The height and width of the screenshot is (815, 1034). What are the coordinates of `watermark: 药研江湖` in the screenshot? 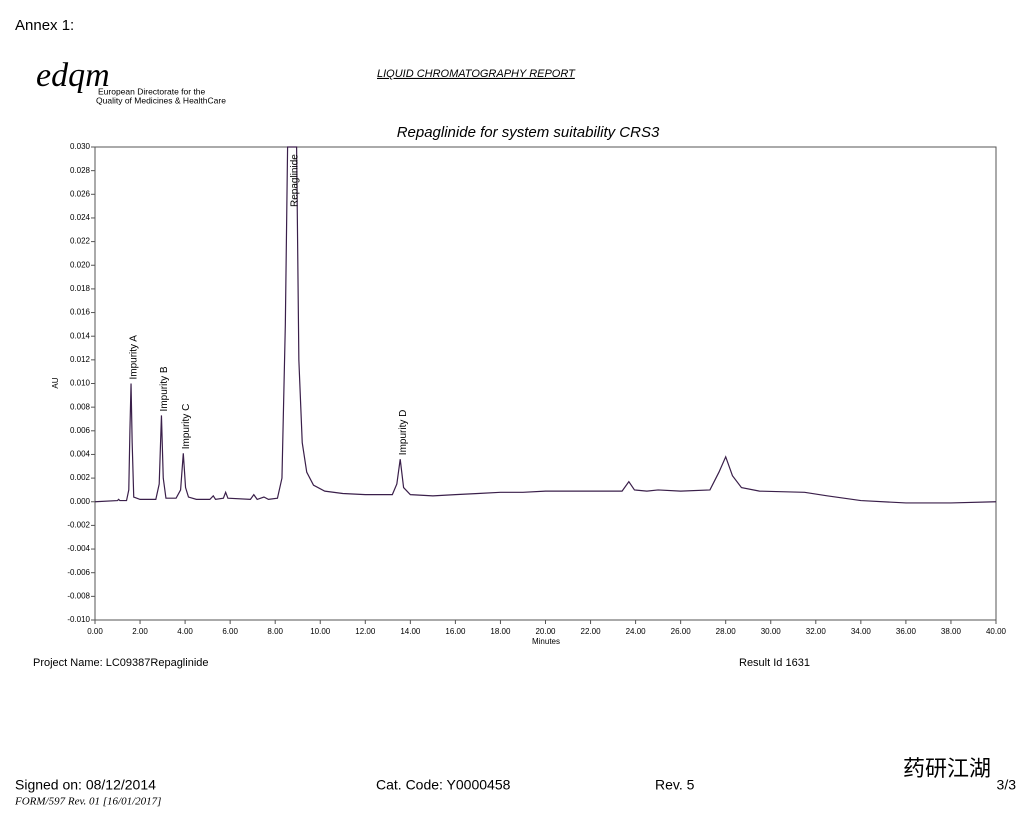 It's located at (947, 768).